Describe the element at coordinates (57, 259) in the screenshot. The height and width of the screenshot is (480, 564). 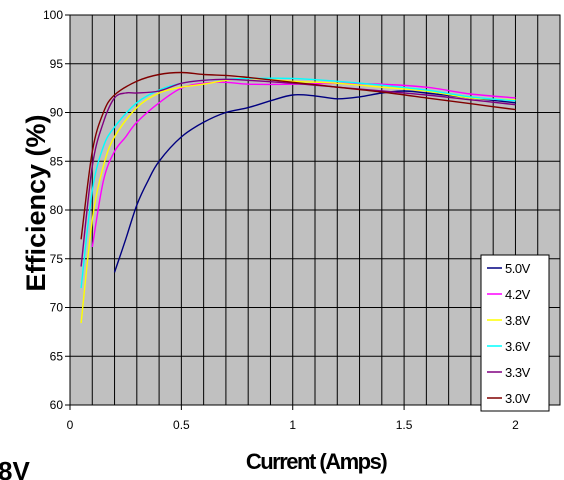
I see `y-tick-label: 75` at that location.